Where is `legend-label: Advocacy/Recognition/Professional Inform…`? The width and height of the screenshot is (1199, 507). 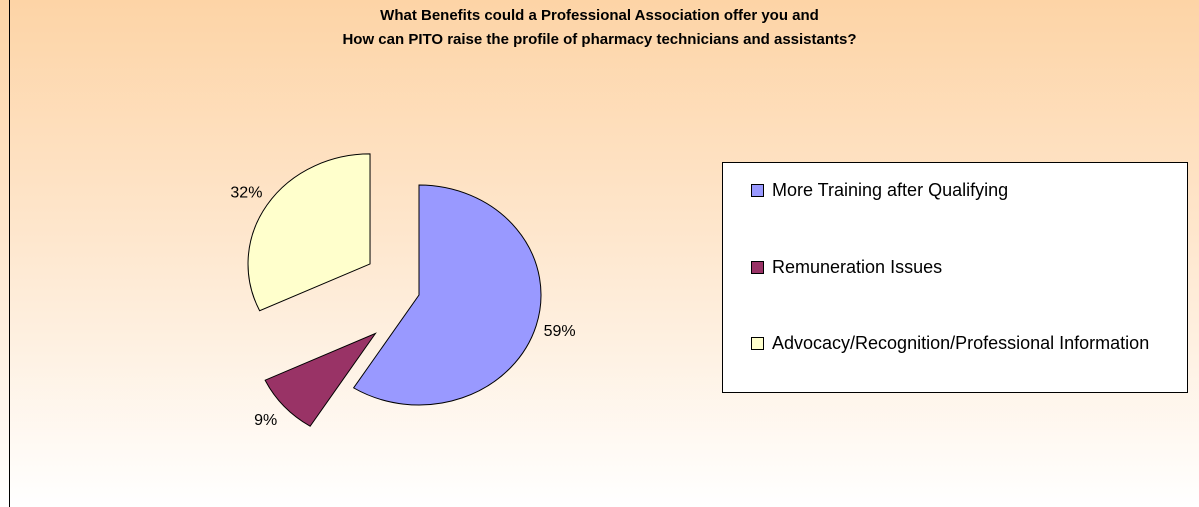 legend-label: Advocacy/Recognition/Professional Inform… is located at coordinates (961, 343).